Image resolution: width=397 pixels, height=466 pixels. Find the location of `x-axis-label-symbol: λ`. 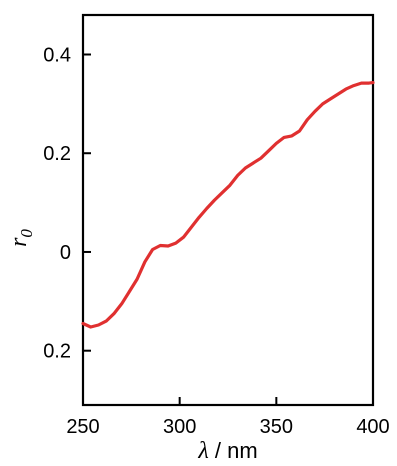

x-axis-label-symbol: λ is located at coordinates (202, 451).